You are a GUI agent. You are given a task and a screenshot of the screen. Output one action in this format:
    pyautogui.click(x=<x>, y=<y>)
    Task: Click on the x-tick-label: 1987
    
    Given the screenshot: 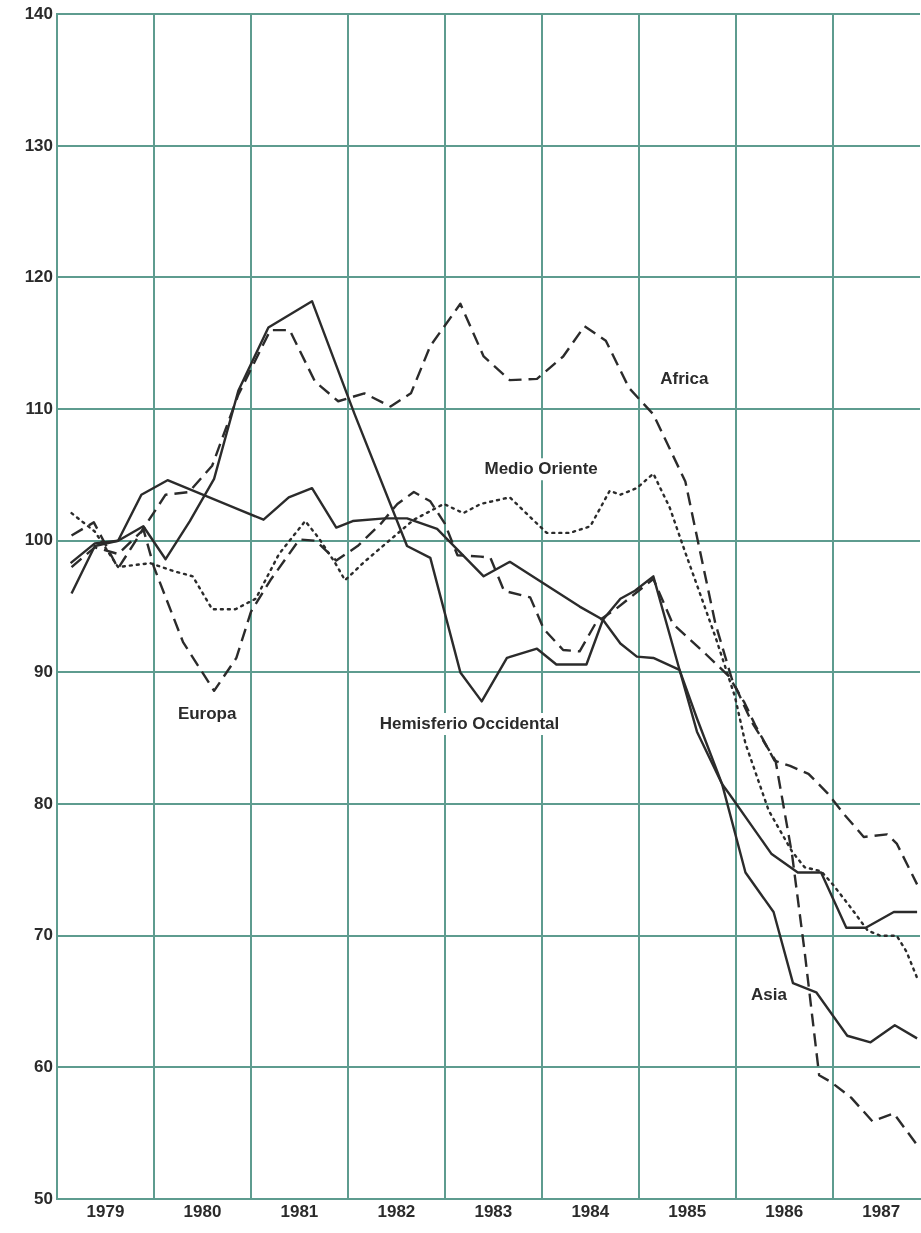 What is the action you would take?
    pyautogui.click(x=881, y=1211)
    